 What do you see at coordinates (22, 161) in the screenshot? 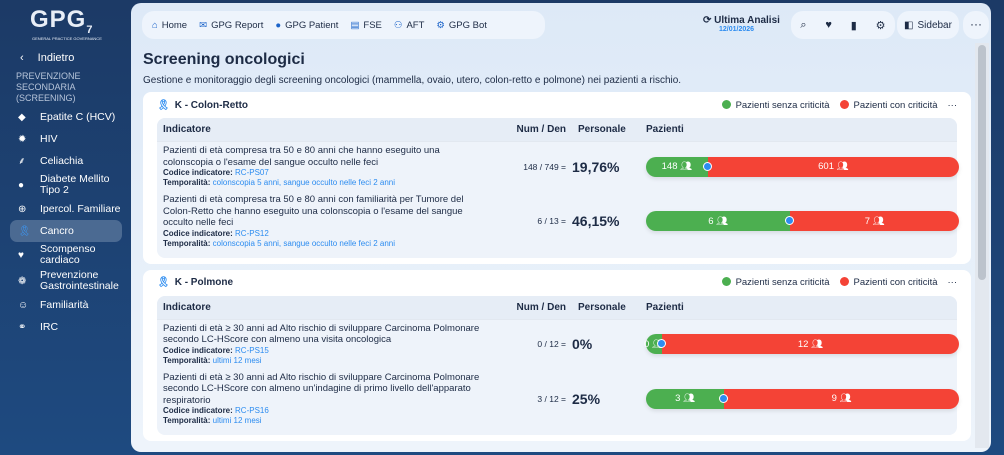
I see `wheat-icon: ⸙` at bounding box center [22, 161].